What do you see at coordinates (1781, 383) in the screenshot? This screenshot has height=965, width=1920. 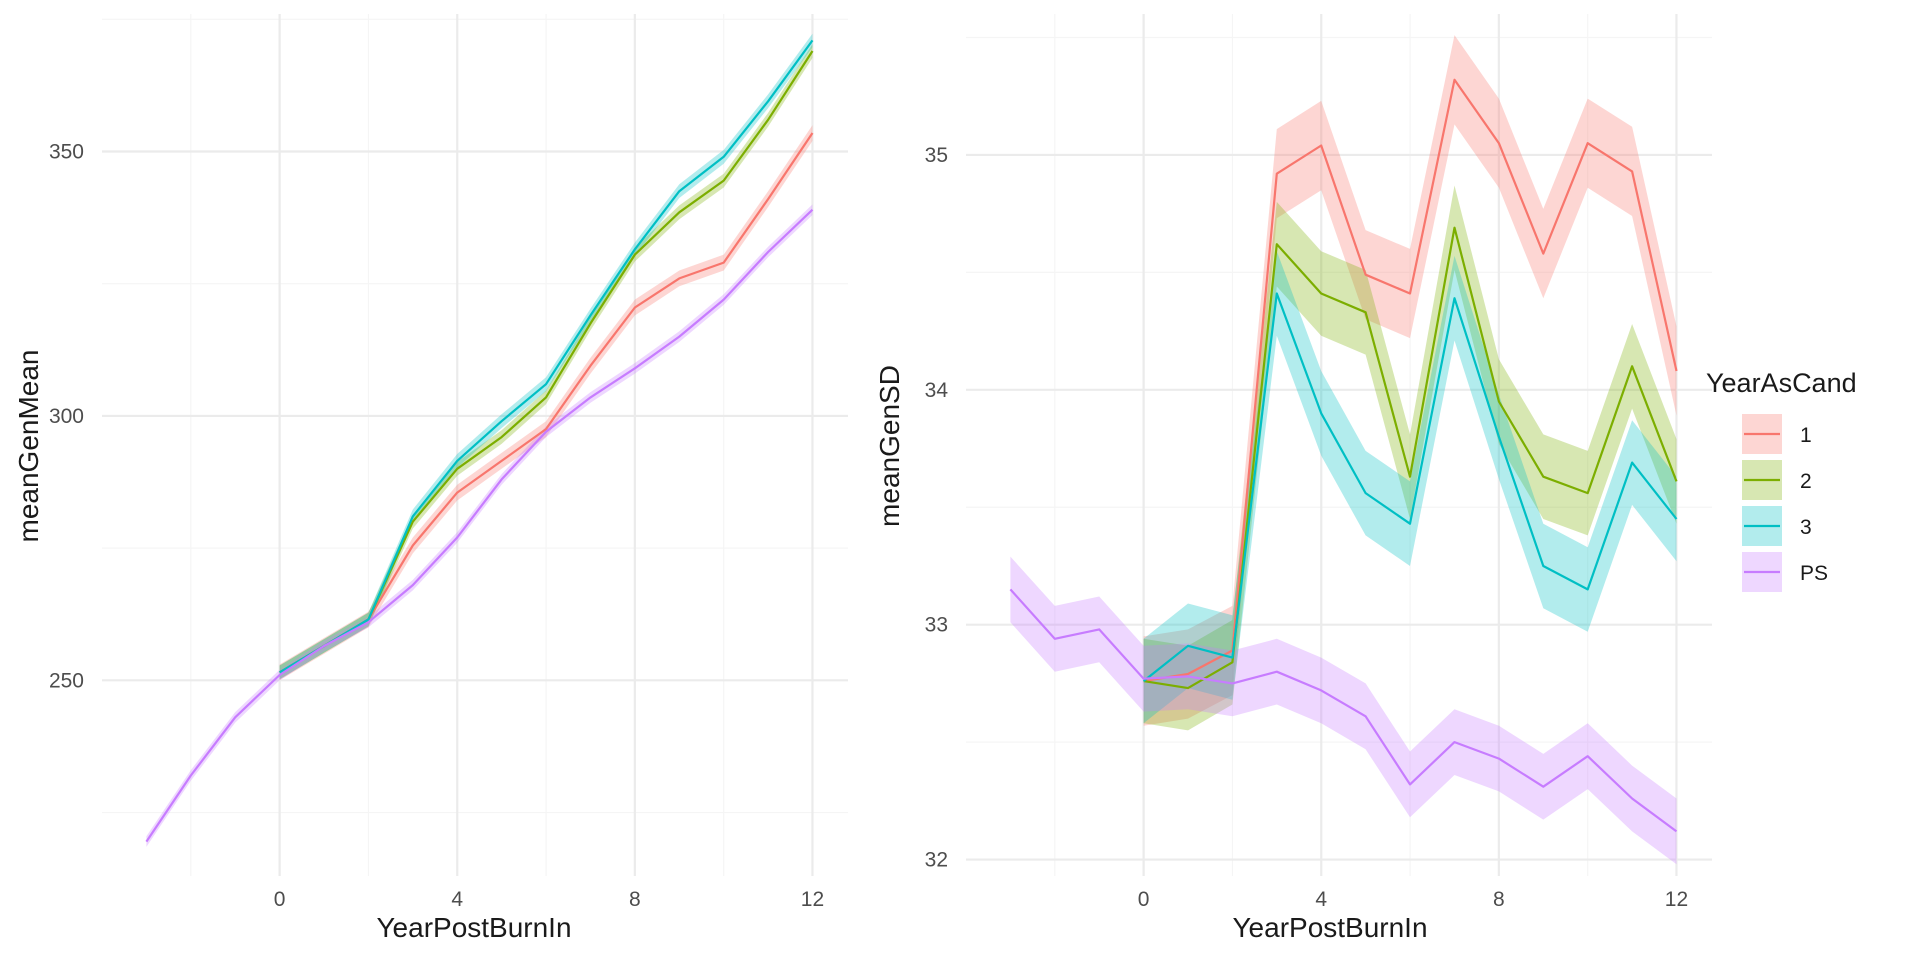 I see `legend-title: YearAsCand` at bounding box center [1781, 383].